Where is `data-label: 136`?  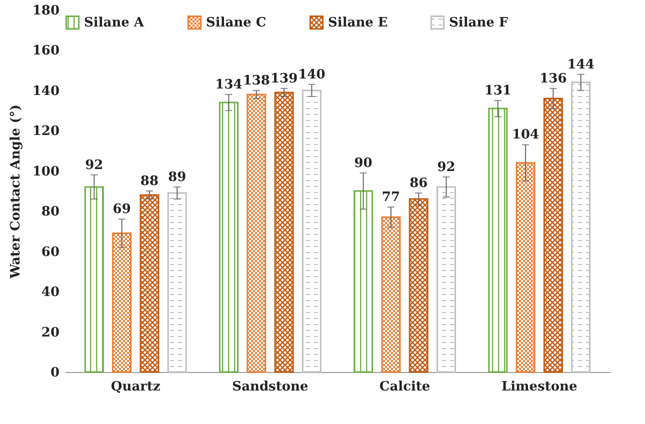 data-label: 136 is located at coordinates (553, 78).